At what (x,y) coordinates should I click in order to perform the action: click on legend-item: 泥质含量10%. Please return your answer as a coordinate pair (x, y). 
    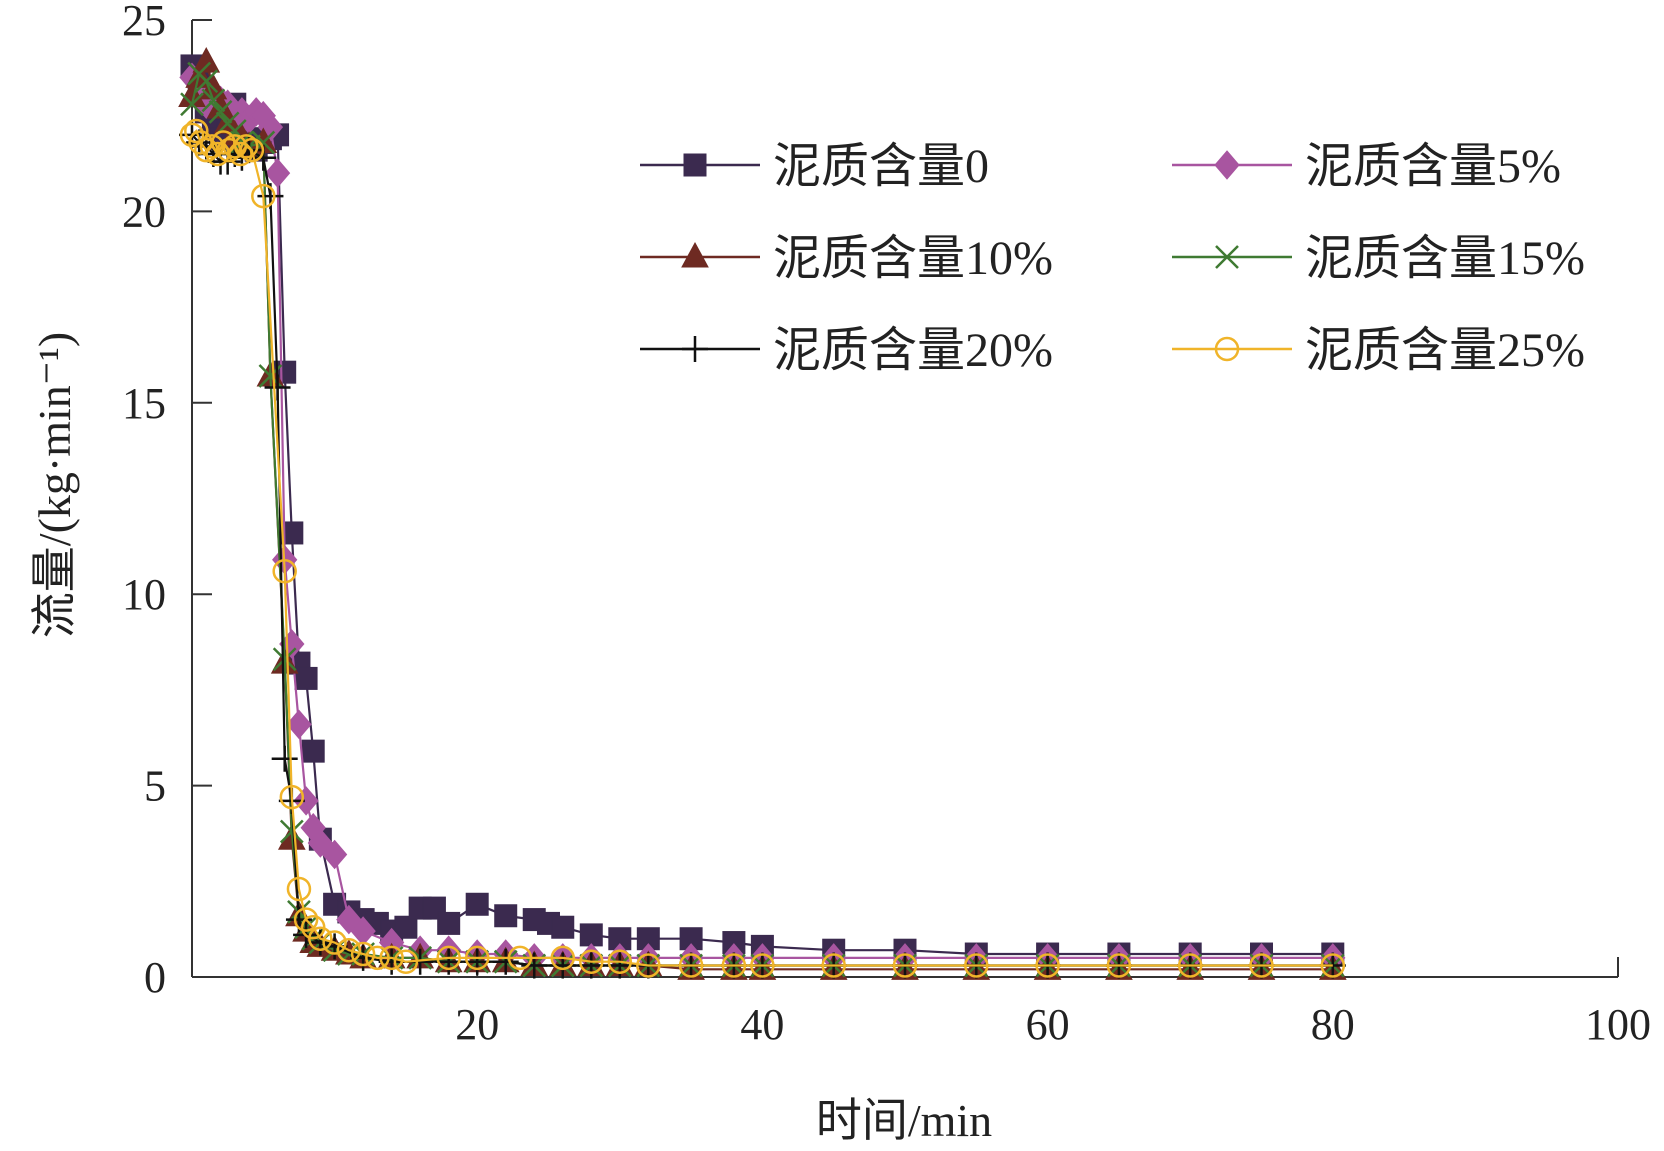
    Looking at the image, I should click on (846, 258).